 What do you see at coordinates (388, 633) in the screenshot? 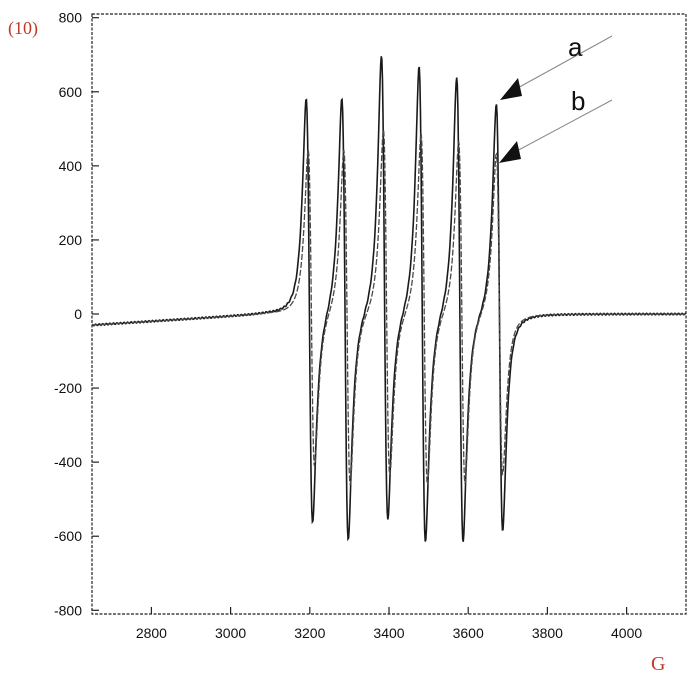
I see `x-tick-label: 3400` at bounding box center [388, 633].